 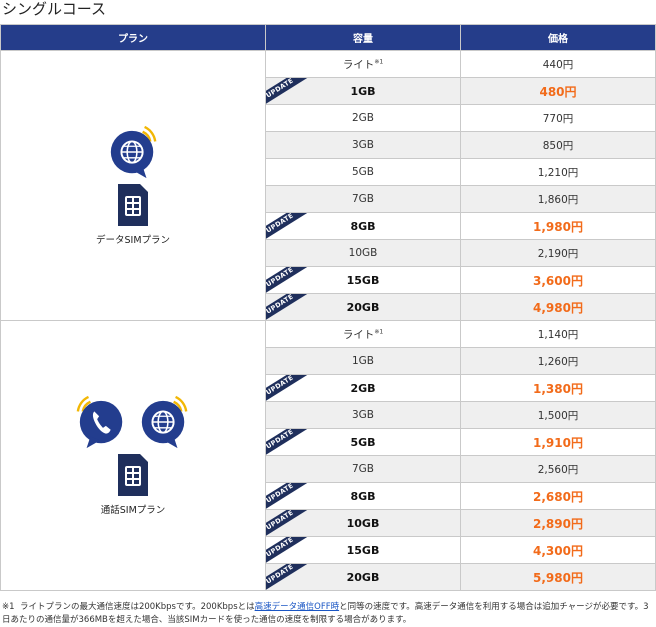 I want to click on price-cell: 1,910円, so click(x=558, y=442).